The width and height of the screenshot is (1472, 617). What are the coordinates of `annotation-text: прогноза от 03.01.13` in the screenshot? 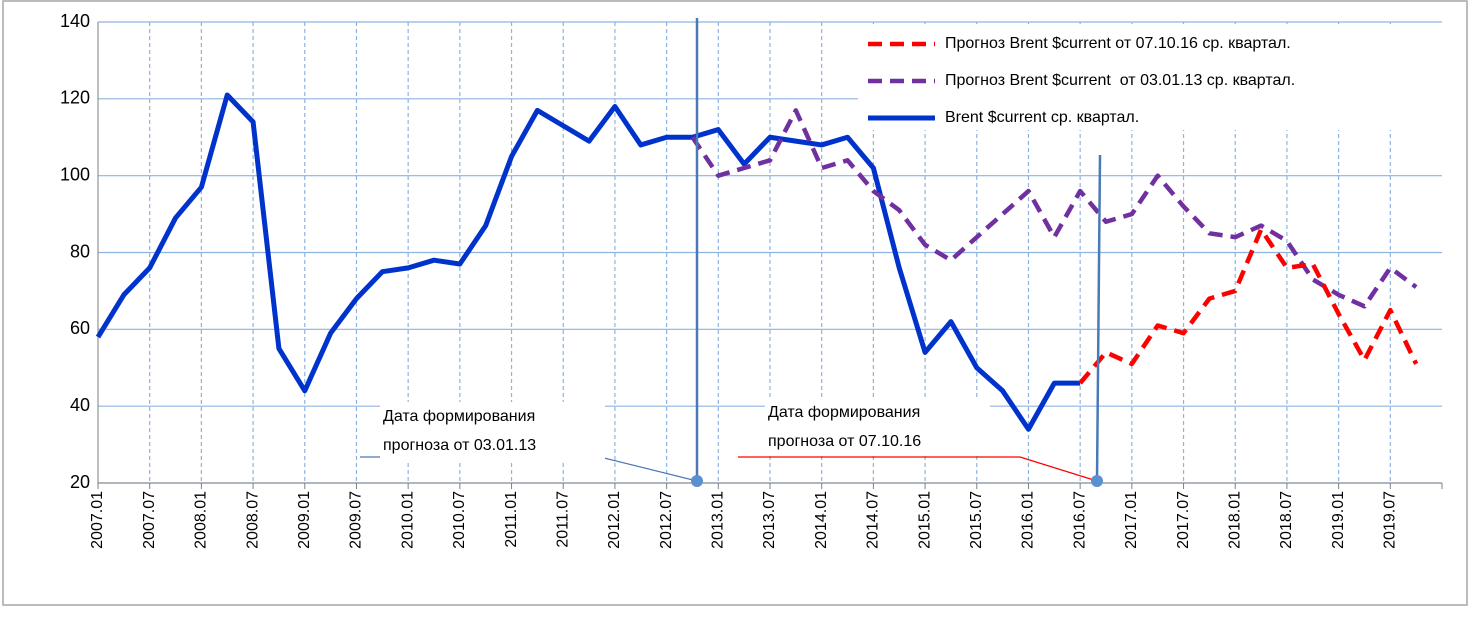 It's located at (459, 445).